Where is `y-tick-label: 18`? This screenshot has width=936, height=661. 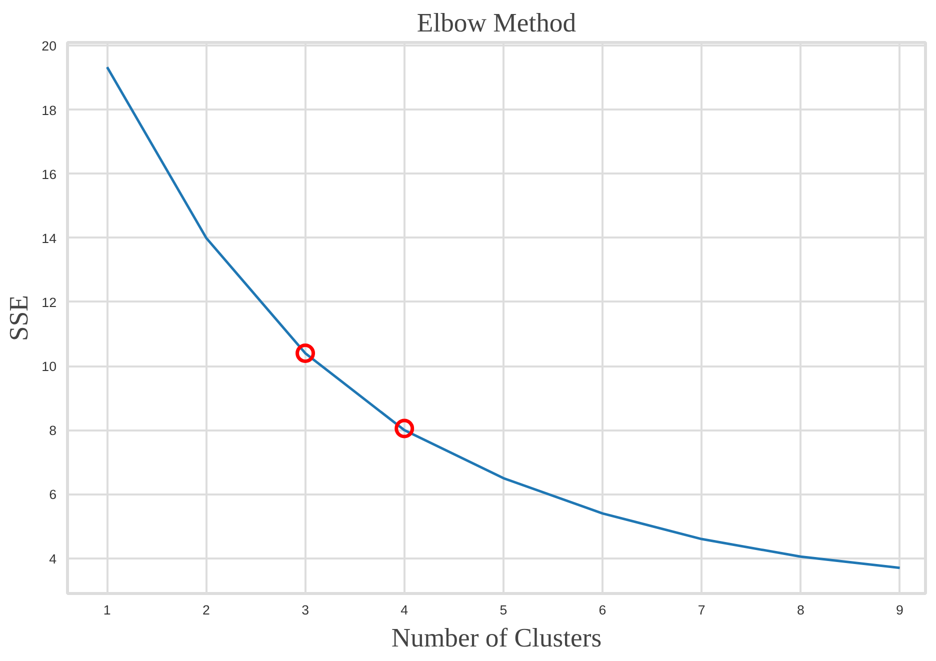
y-tick-label: 18 is located at coordinates (49, 110).